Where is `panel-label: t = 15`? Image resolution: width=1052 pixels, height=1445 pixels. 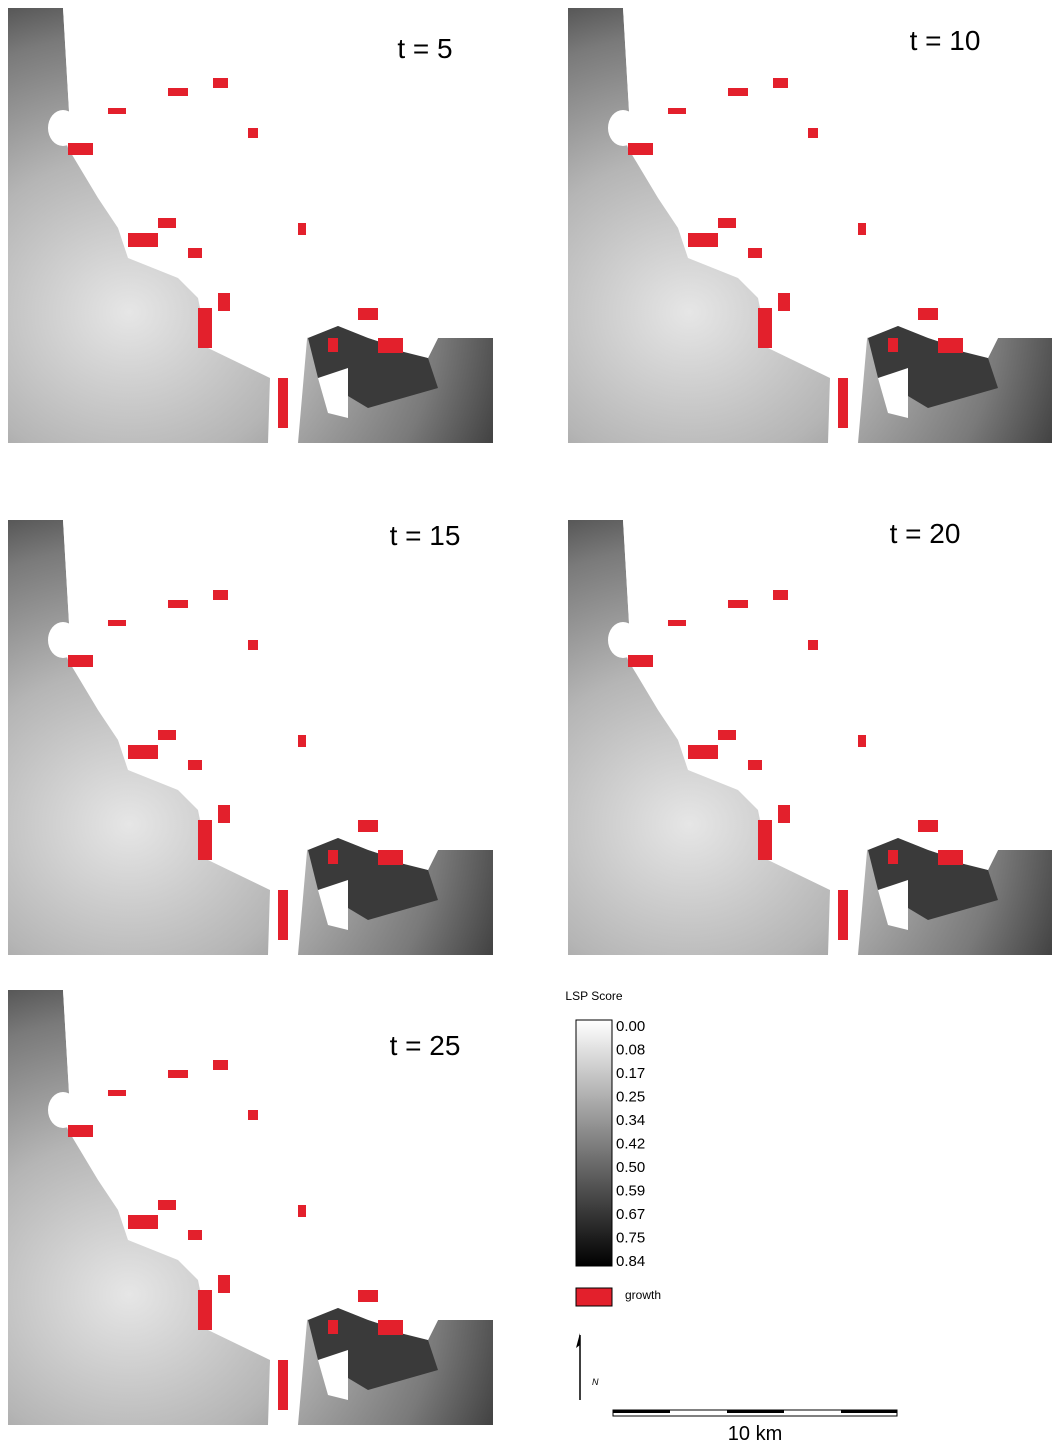
panel-label: t = 15 is located at coordinates (425, 535).